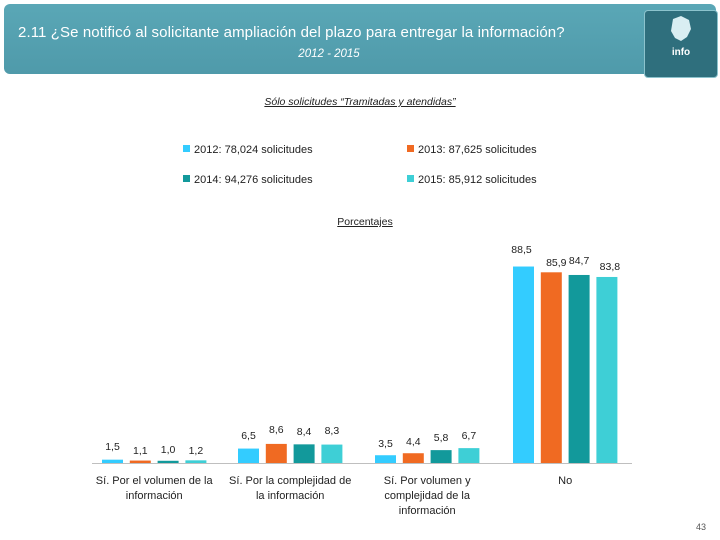 The height and width of the screenshot is (540, 720). I want to click on value-label-4-4: 83,8, so click(610, 267).